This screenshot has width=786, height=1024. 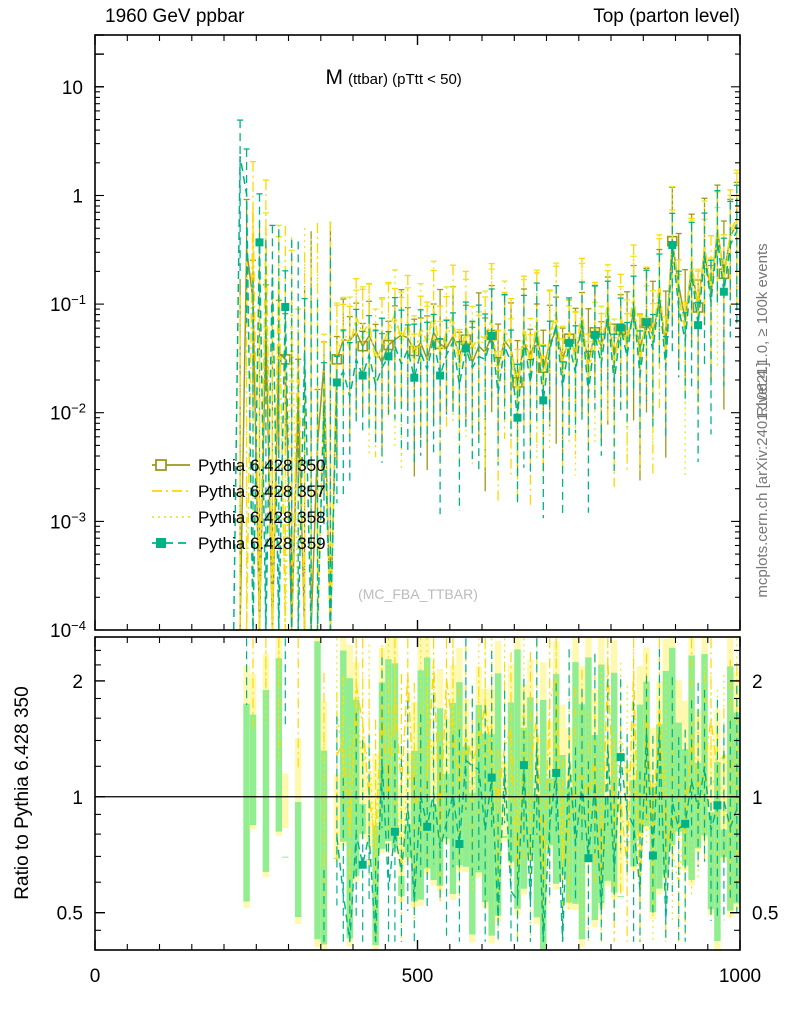 I want to click on legend-label: Pythia 6.428 358, so click(x=262, y=517).